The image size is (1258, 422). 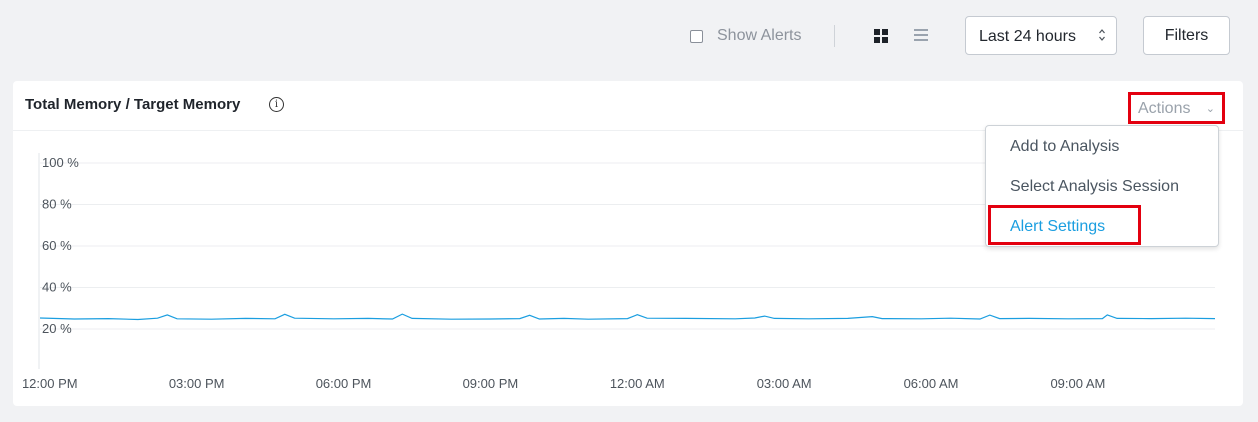 What do you see at coordinates (784, 383) in the screenshot?
I see `x-tick-label: 03:00 AM` at bounding box center [784, 383].